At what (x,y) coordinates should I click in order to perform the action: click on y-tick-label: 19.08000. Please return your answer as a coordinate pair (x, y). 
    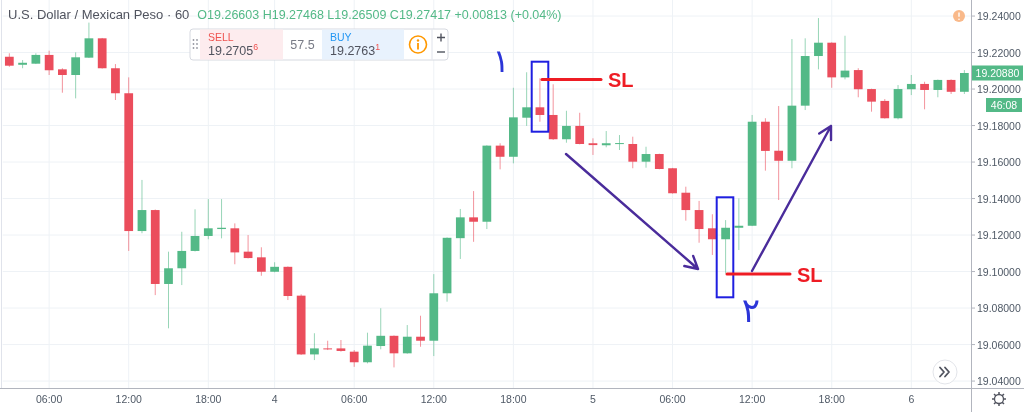
    Looking at the image, I should click on (999, 308).